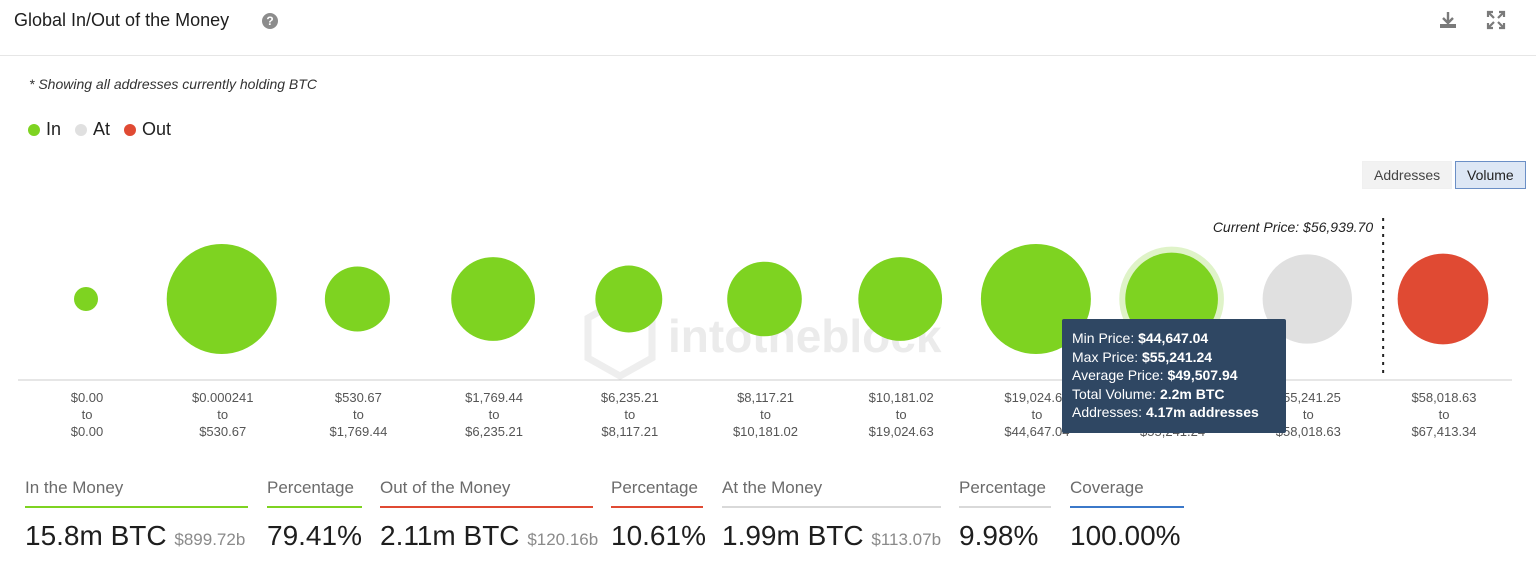 This screenshot has height=587, width=1536. Describe the element at coordinates (489, 535) in the screenshot. I see `stat-value: 2.11m BTC $120.16b` at that location.